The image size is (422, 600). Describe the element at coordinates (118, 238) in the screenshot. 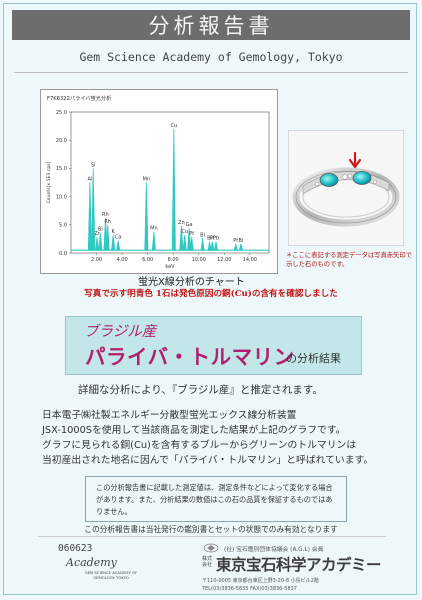

I see `peak-label: Ca` at that location.